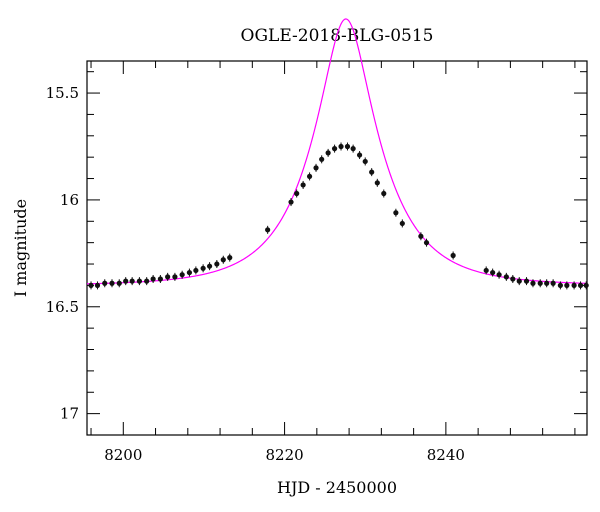  What do you see at coordinates (284, 455) in the screenshot?
I see `x-tick-label: 8220` at bounding box center [284, 455].